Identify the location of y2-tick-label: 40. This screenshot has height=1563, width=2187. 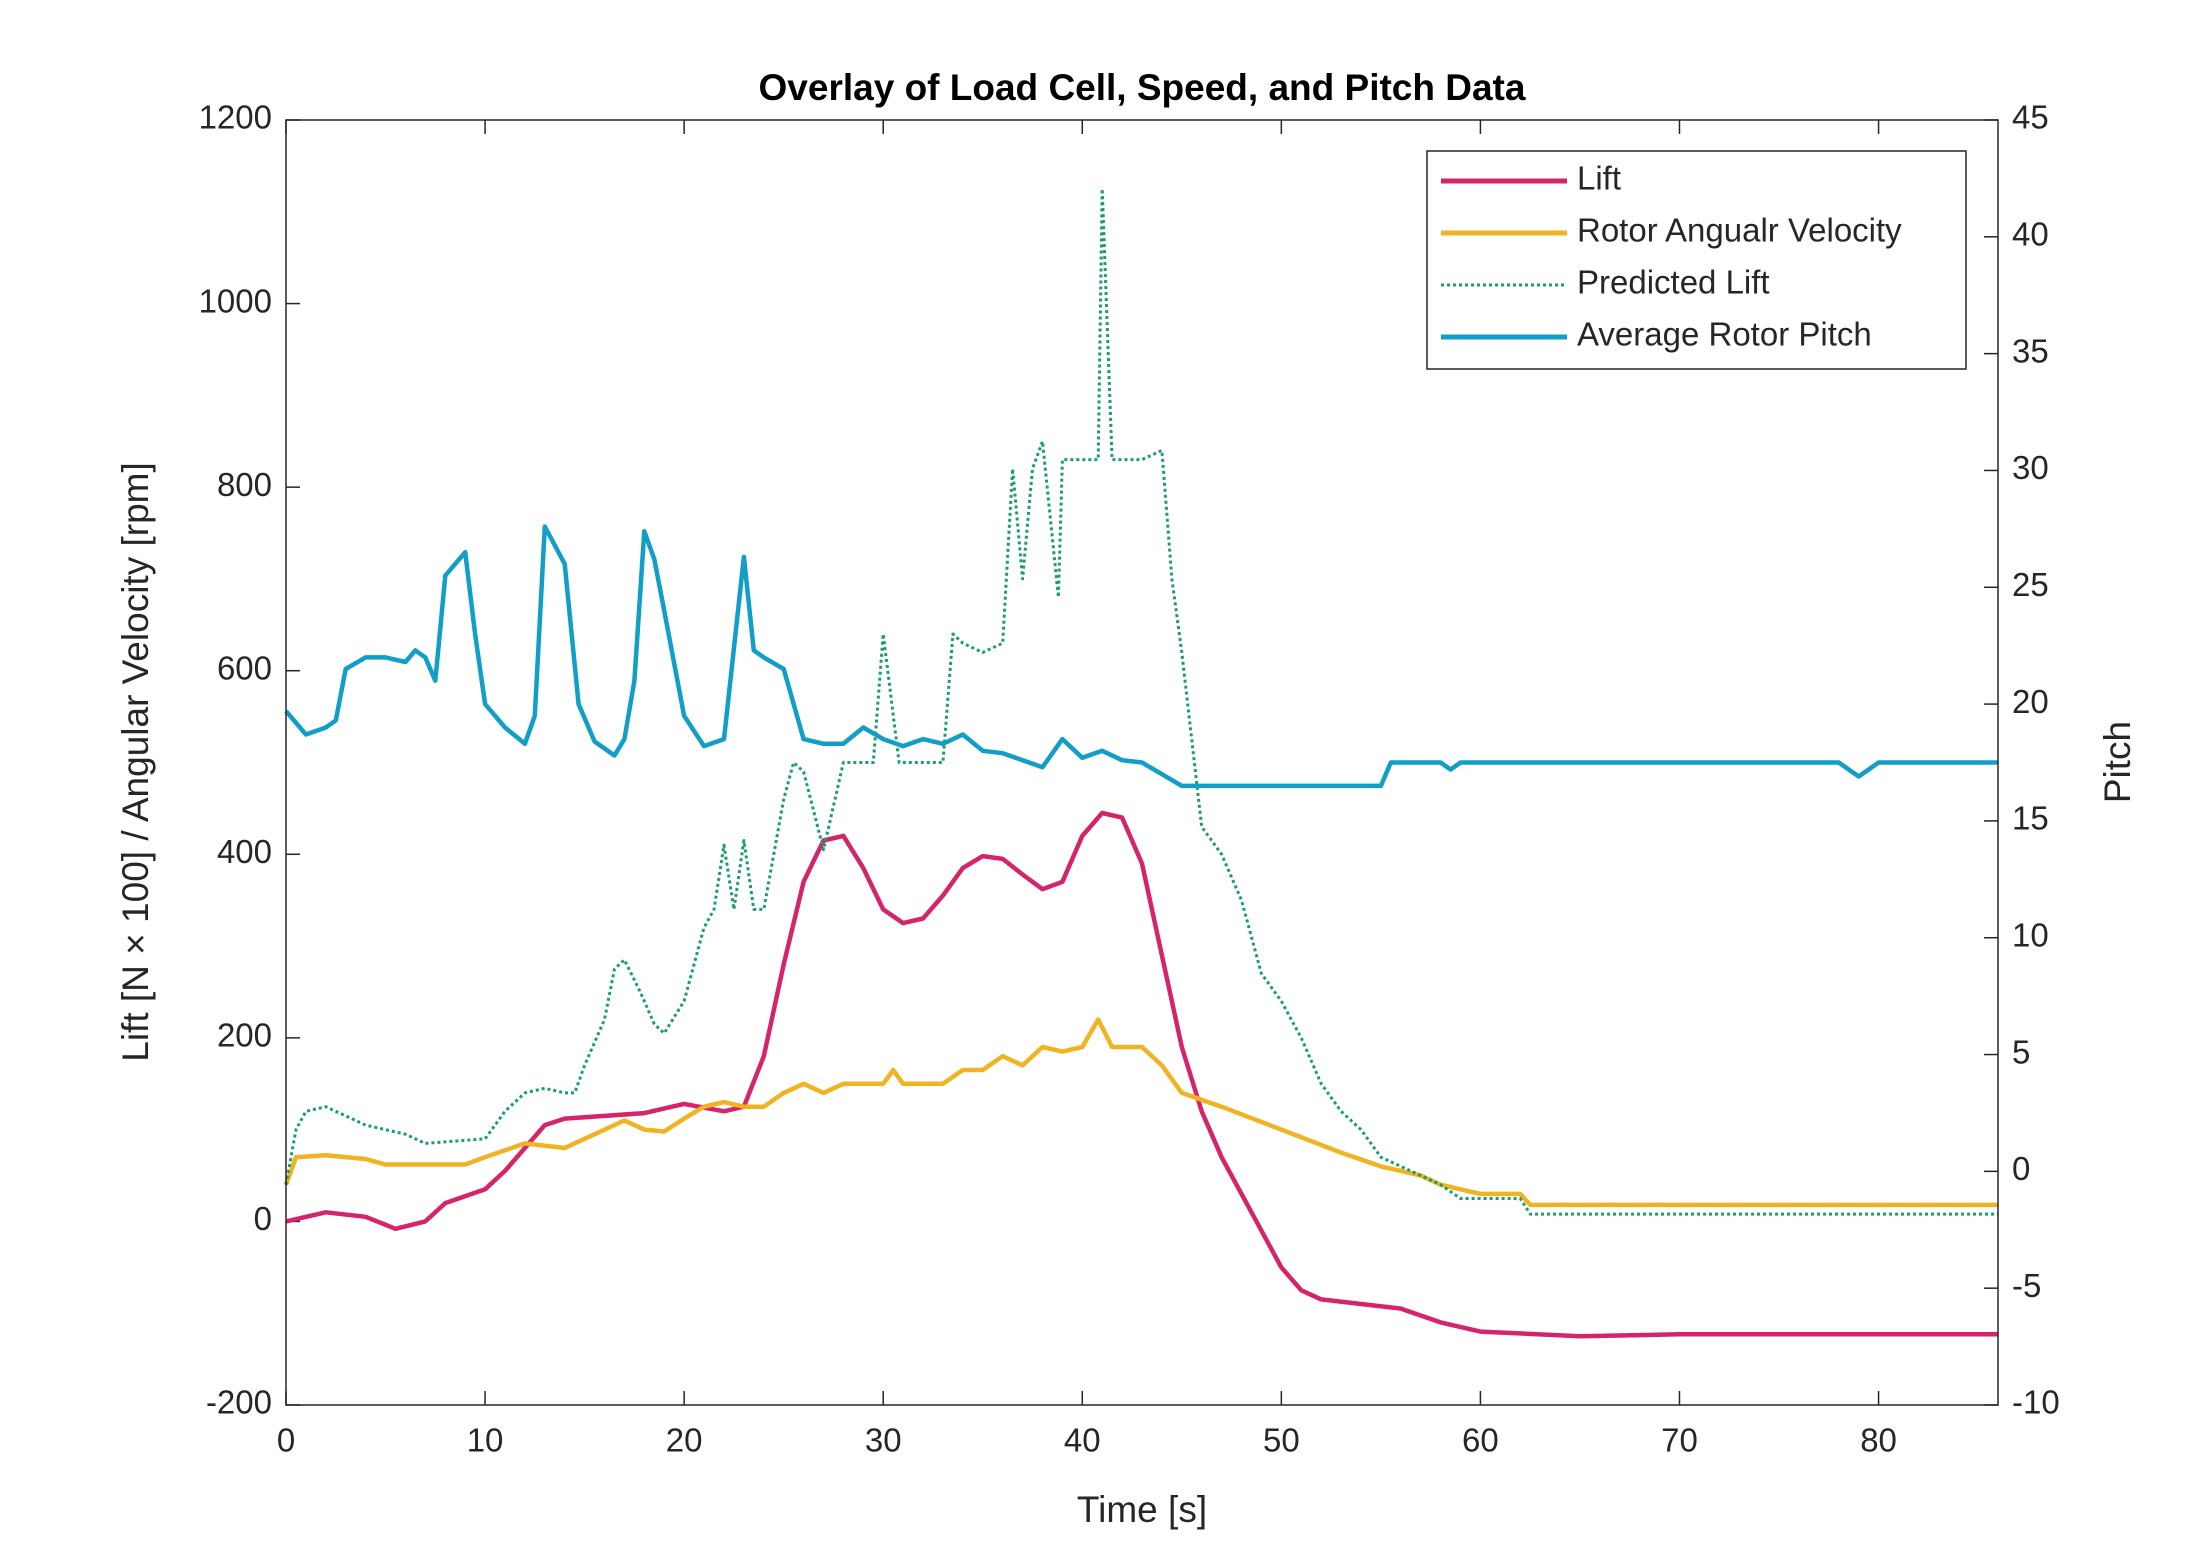
(2030, 234).